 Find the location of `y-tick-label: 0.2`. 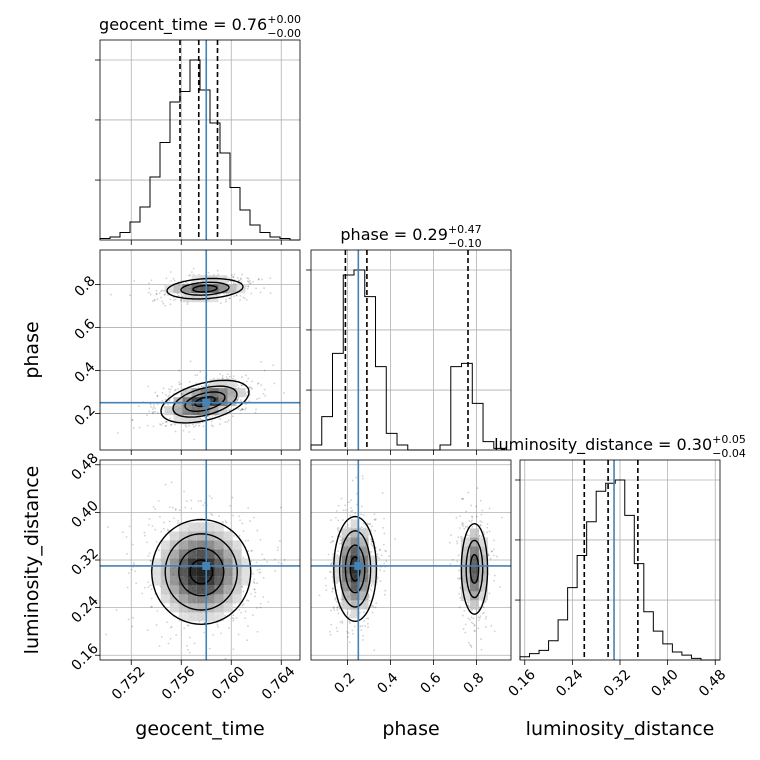

y-tick-label: 0.2 is located at coordinates (85, 415).